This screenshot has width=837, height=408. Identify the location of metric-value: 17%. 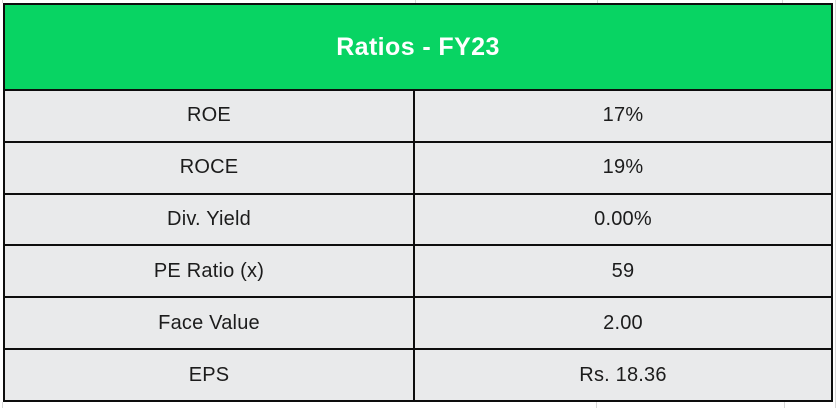
(623, 115).